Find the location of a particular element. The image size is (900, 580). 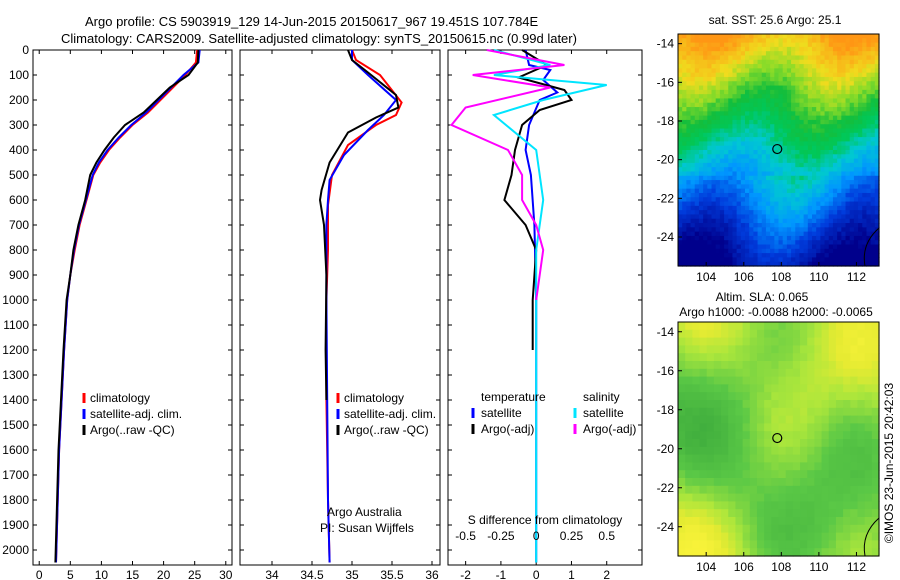

depth-tick-label: 700 is located at coordinates (19, 225).